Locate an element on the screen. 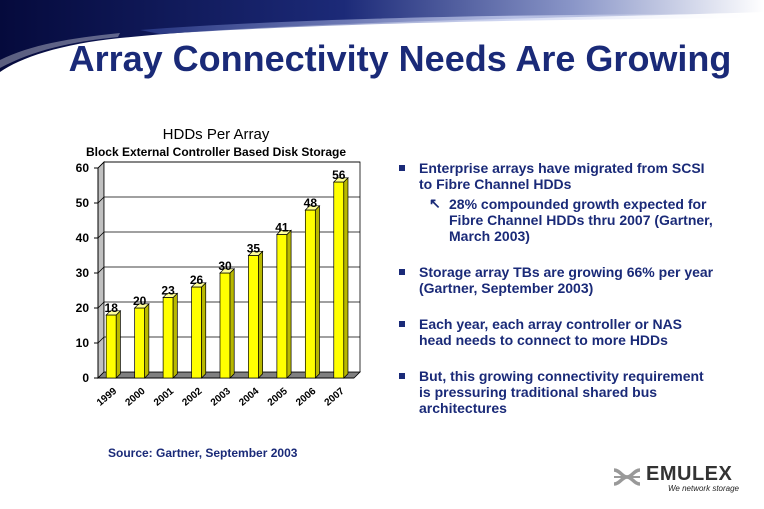 The width and height of the screenshot is (764, 509). data-label: 20 is located at coordinates (140, 301).